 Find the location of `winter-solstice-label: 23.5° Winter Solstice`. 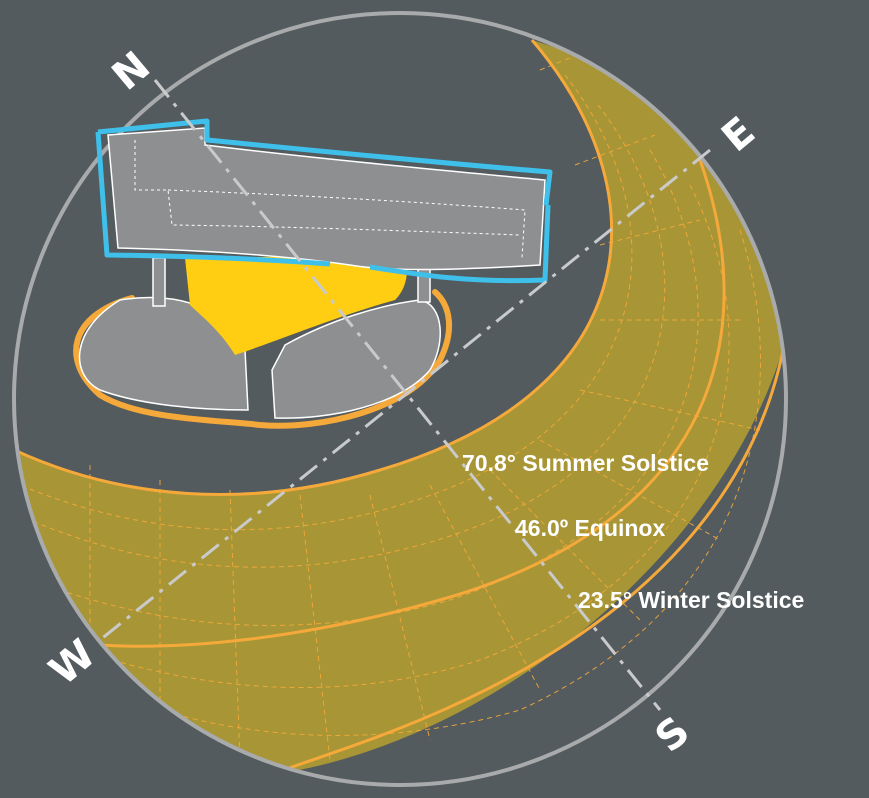

winter-solstice-label: 23.5° Winter Solstice is located at coordinates (691, 600).